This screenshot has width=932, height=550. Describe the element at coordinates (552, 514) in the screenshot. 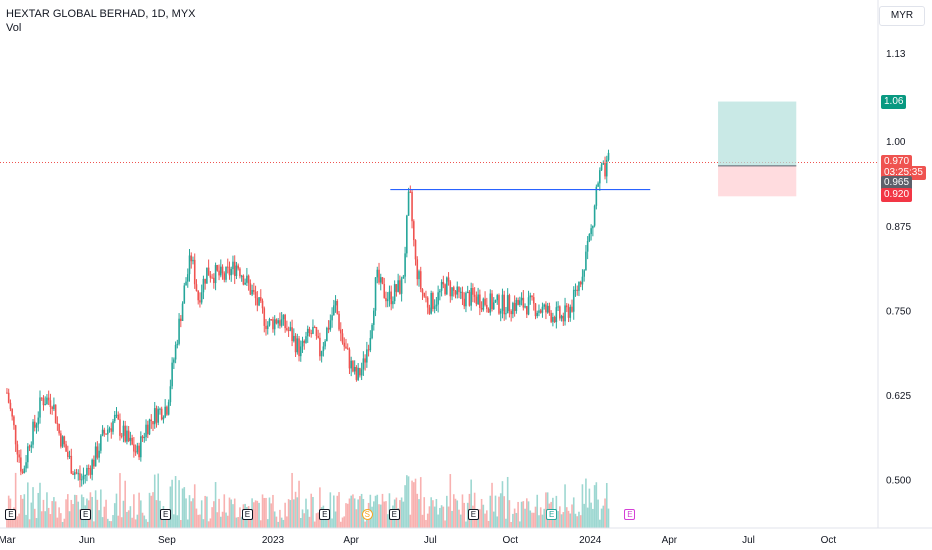

I see `event-marker-upcoming: E` at that location.